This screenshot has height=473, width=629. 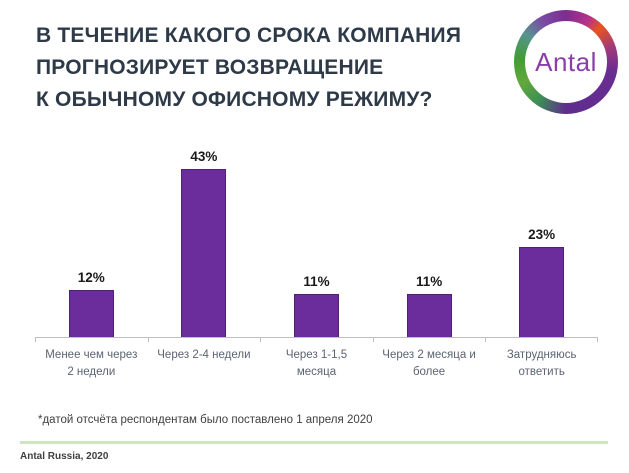 I want to click on category-label: Менее чем через 2 недели, so click(x=91, y=363).